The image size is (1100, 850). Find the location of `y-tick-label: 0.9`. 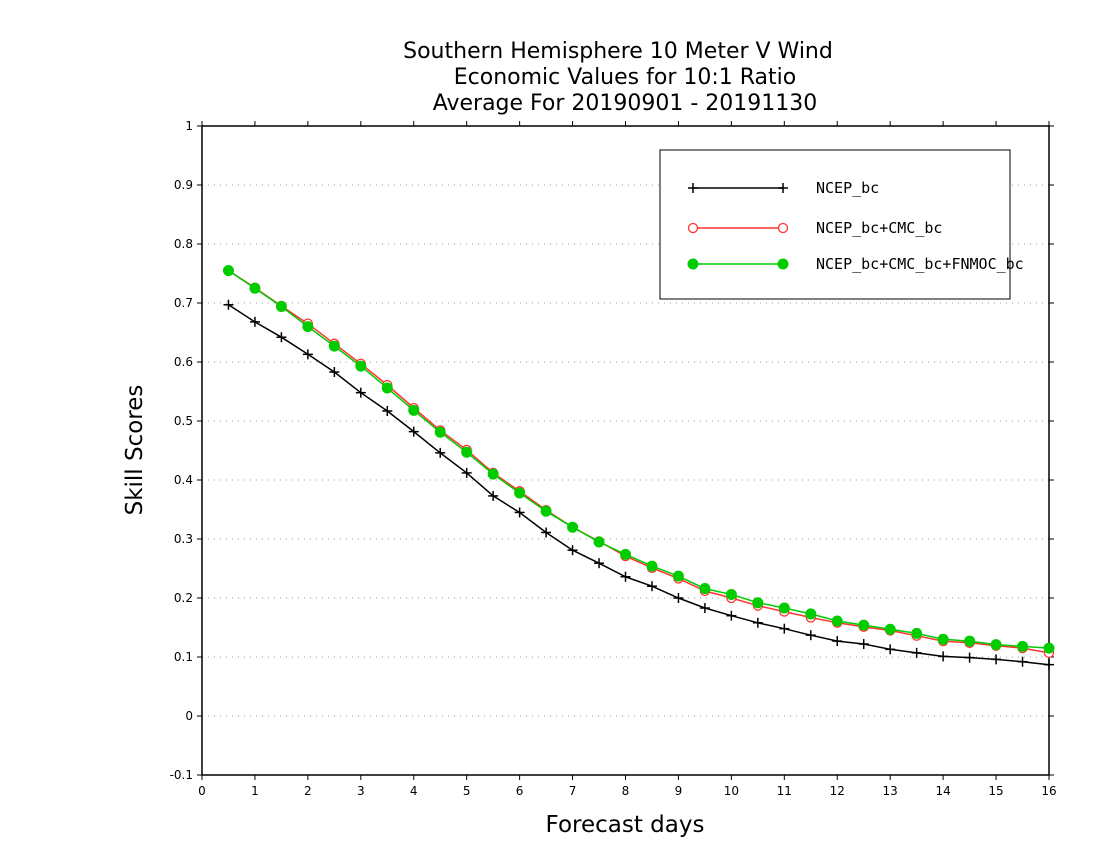

y-tick-label: 0.9 is located at coordinates (183, 185).